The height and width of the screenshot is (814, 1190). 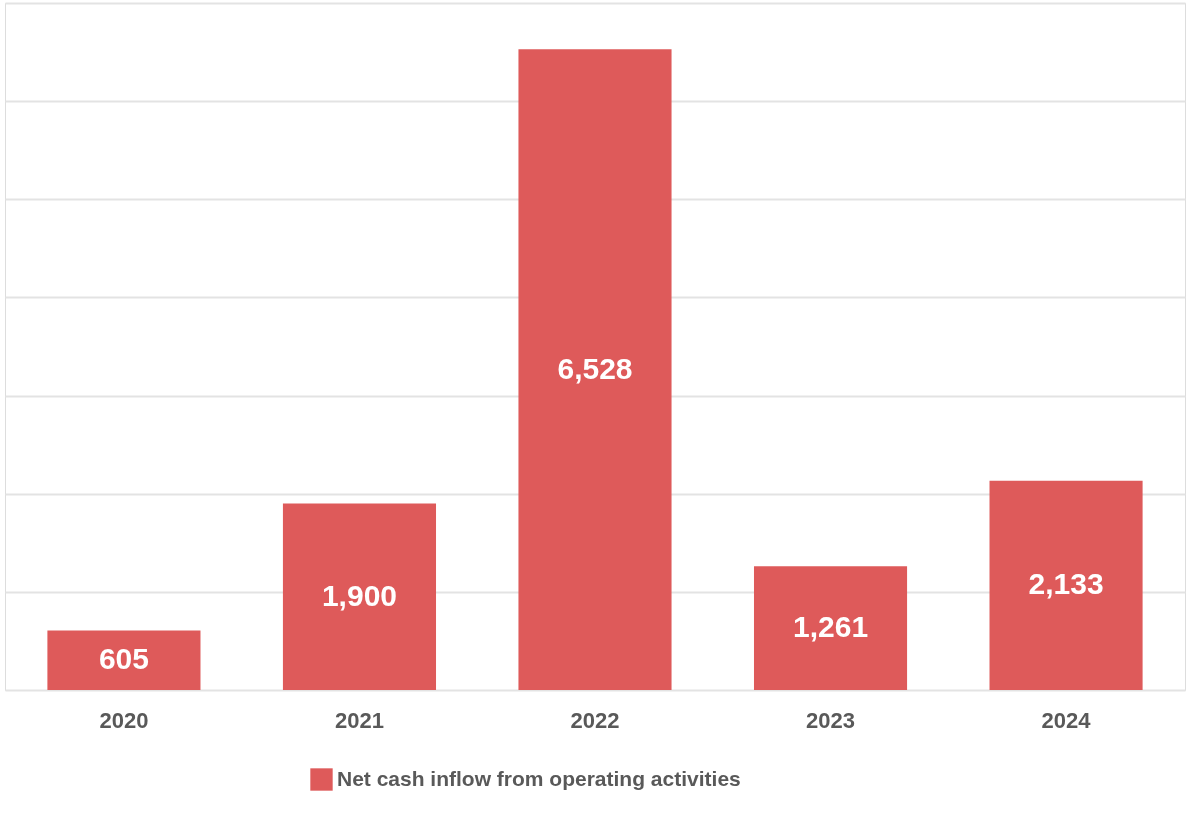 I want to click on data-label: 1,900, so click(x=359, y=595).